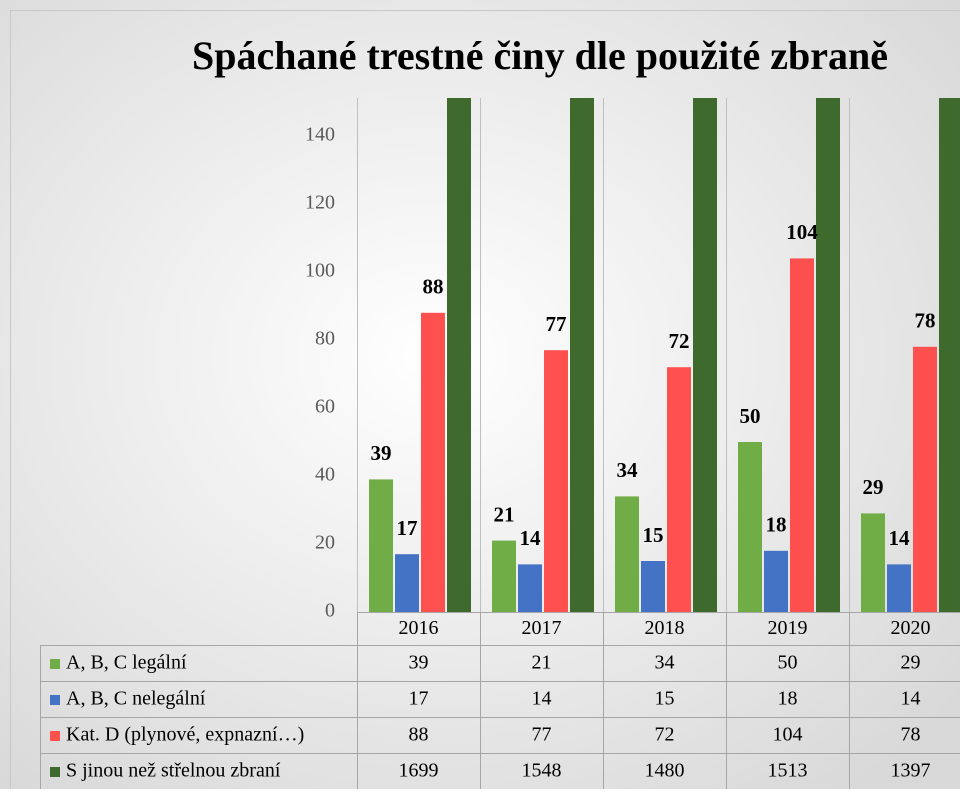  I want to click on data-label: 21, so click(504, 514).